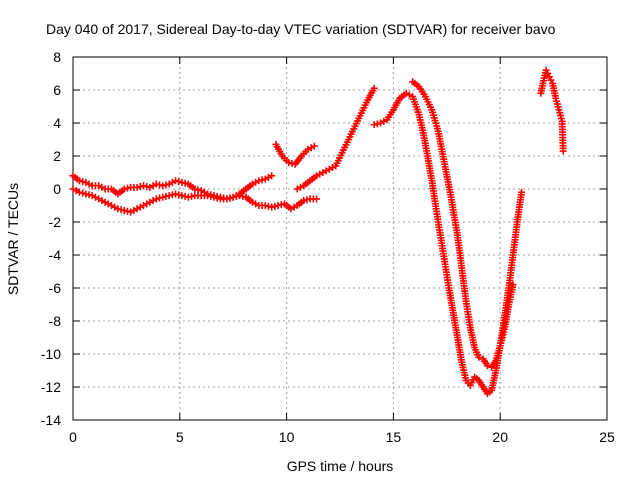 This screenshot has width=640, height=480. Describe the element at coordinates (57, 57) in the screenshot. I see `y-tick-label: 8` at that location.